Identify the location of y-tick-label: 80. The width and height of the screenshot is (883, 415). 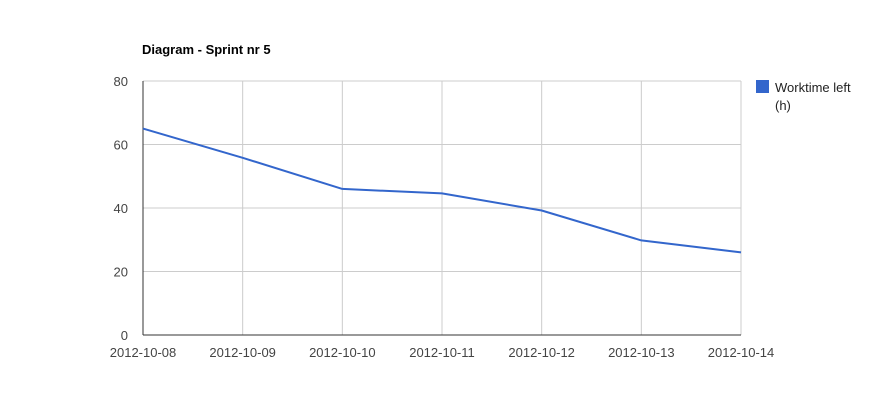
(121, 81).